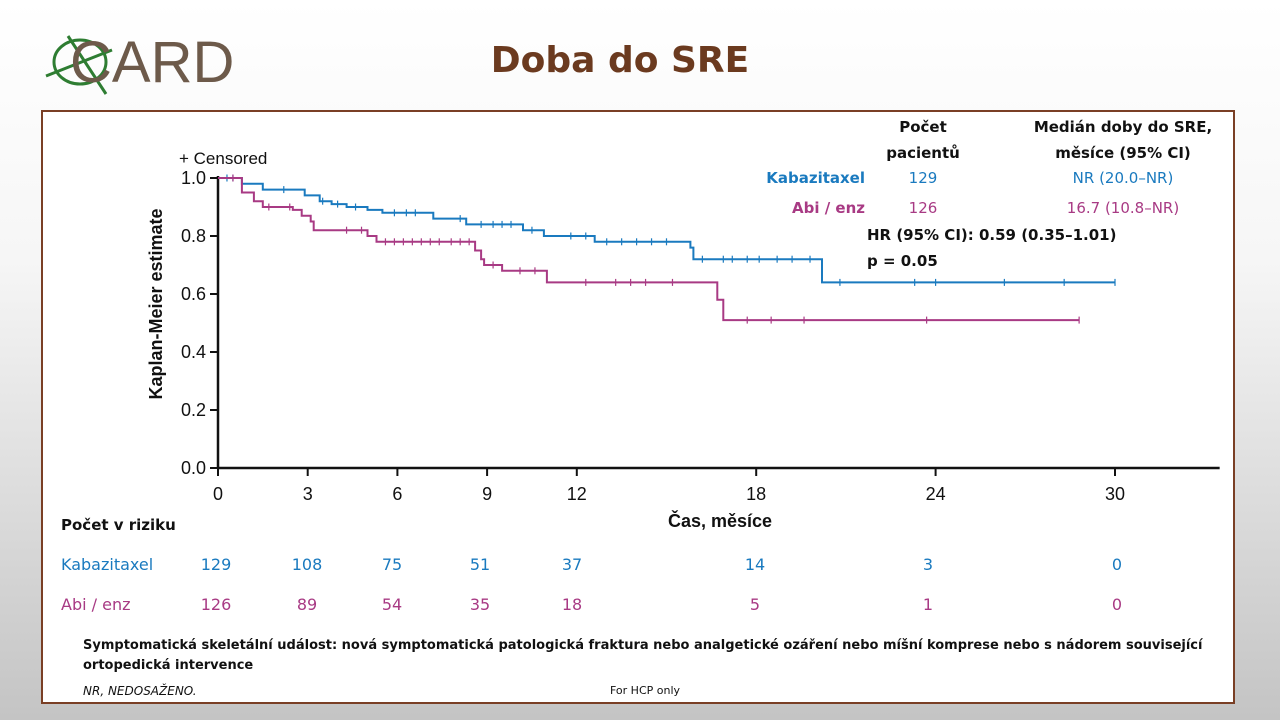  Describe the element at coordinates (720, 520) in the screenshot. I see `x-axis-label: Čas, měsíce` at that location.